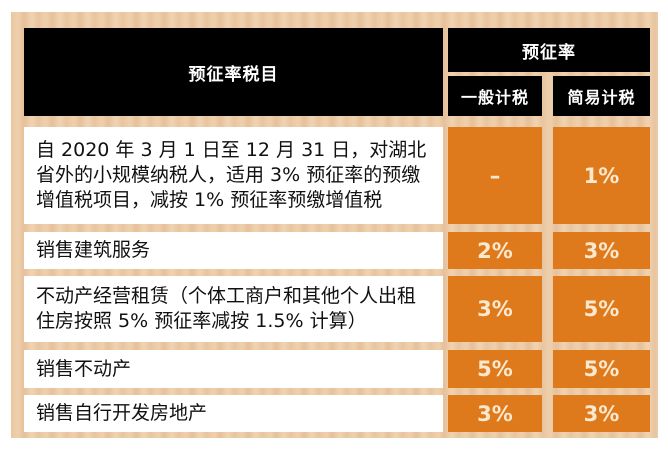 This screenshot has height=451, width=668. What do you see at coordinates (233, 250) in the screenshot?
I see `table-row-item: 销售建筑服务` at bounding box center [233, 250].